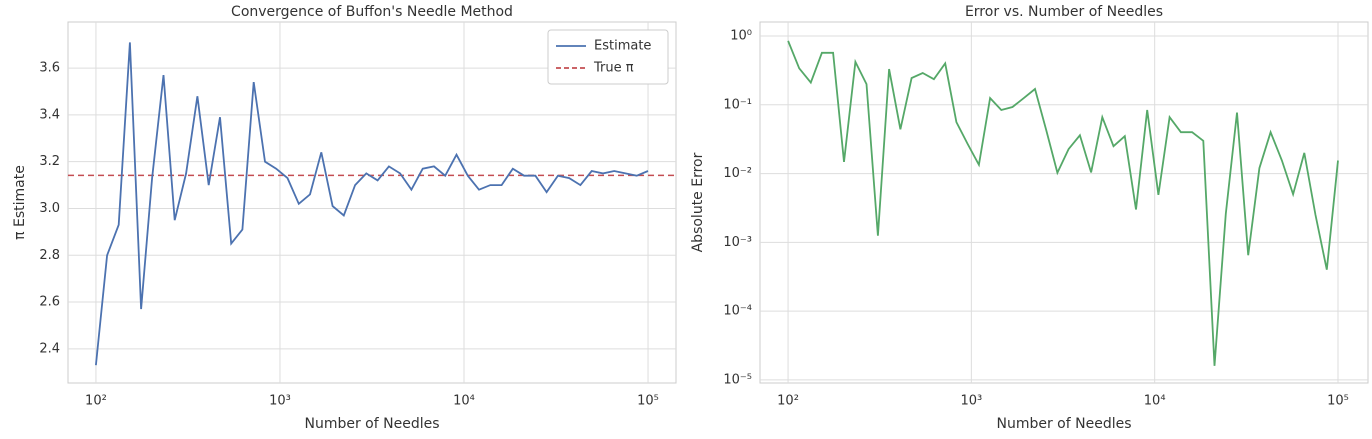  Describe the element at coordinates (608, 57) in the screenshot. I see `legend-box` at that location.